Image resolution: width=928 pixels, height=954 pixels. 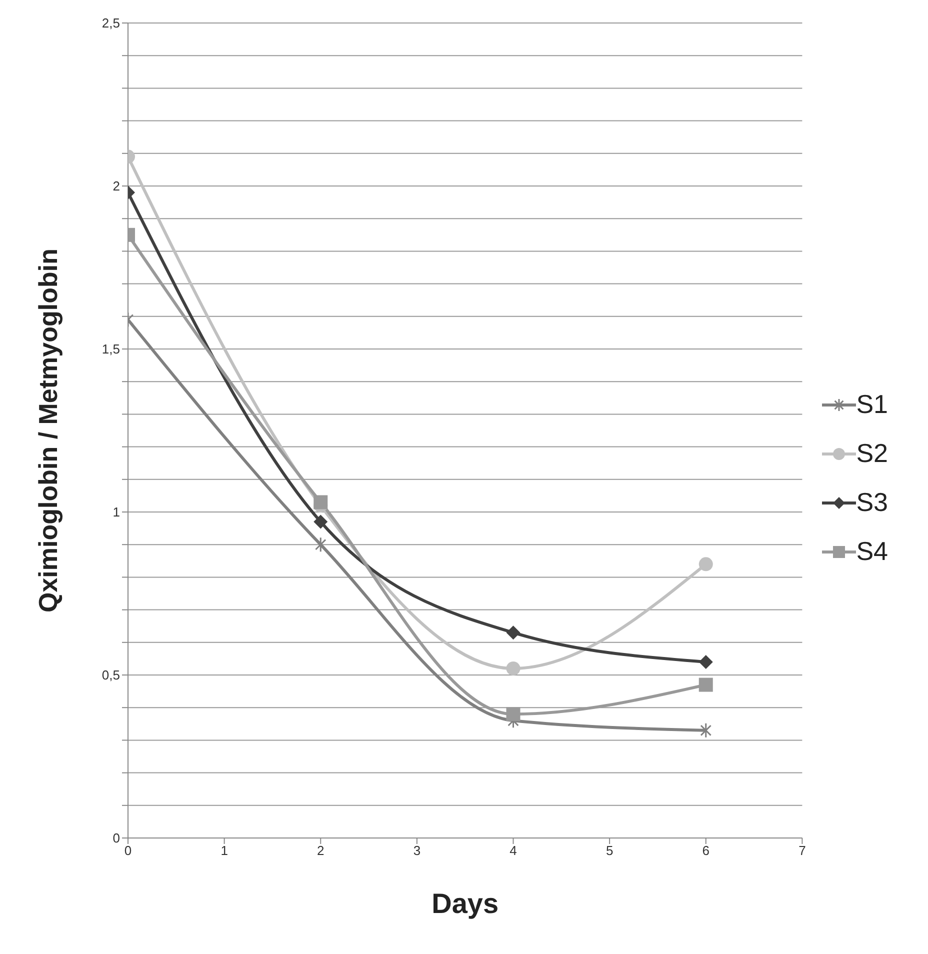 What do you see at coordinates (802, 850) in the screenshot?
I see `x-tick-label: 7` at bounding box center [802, 850].